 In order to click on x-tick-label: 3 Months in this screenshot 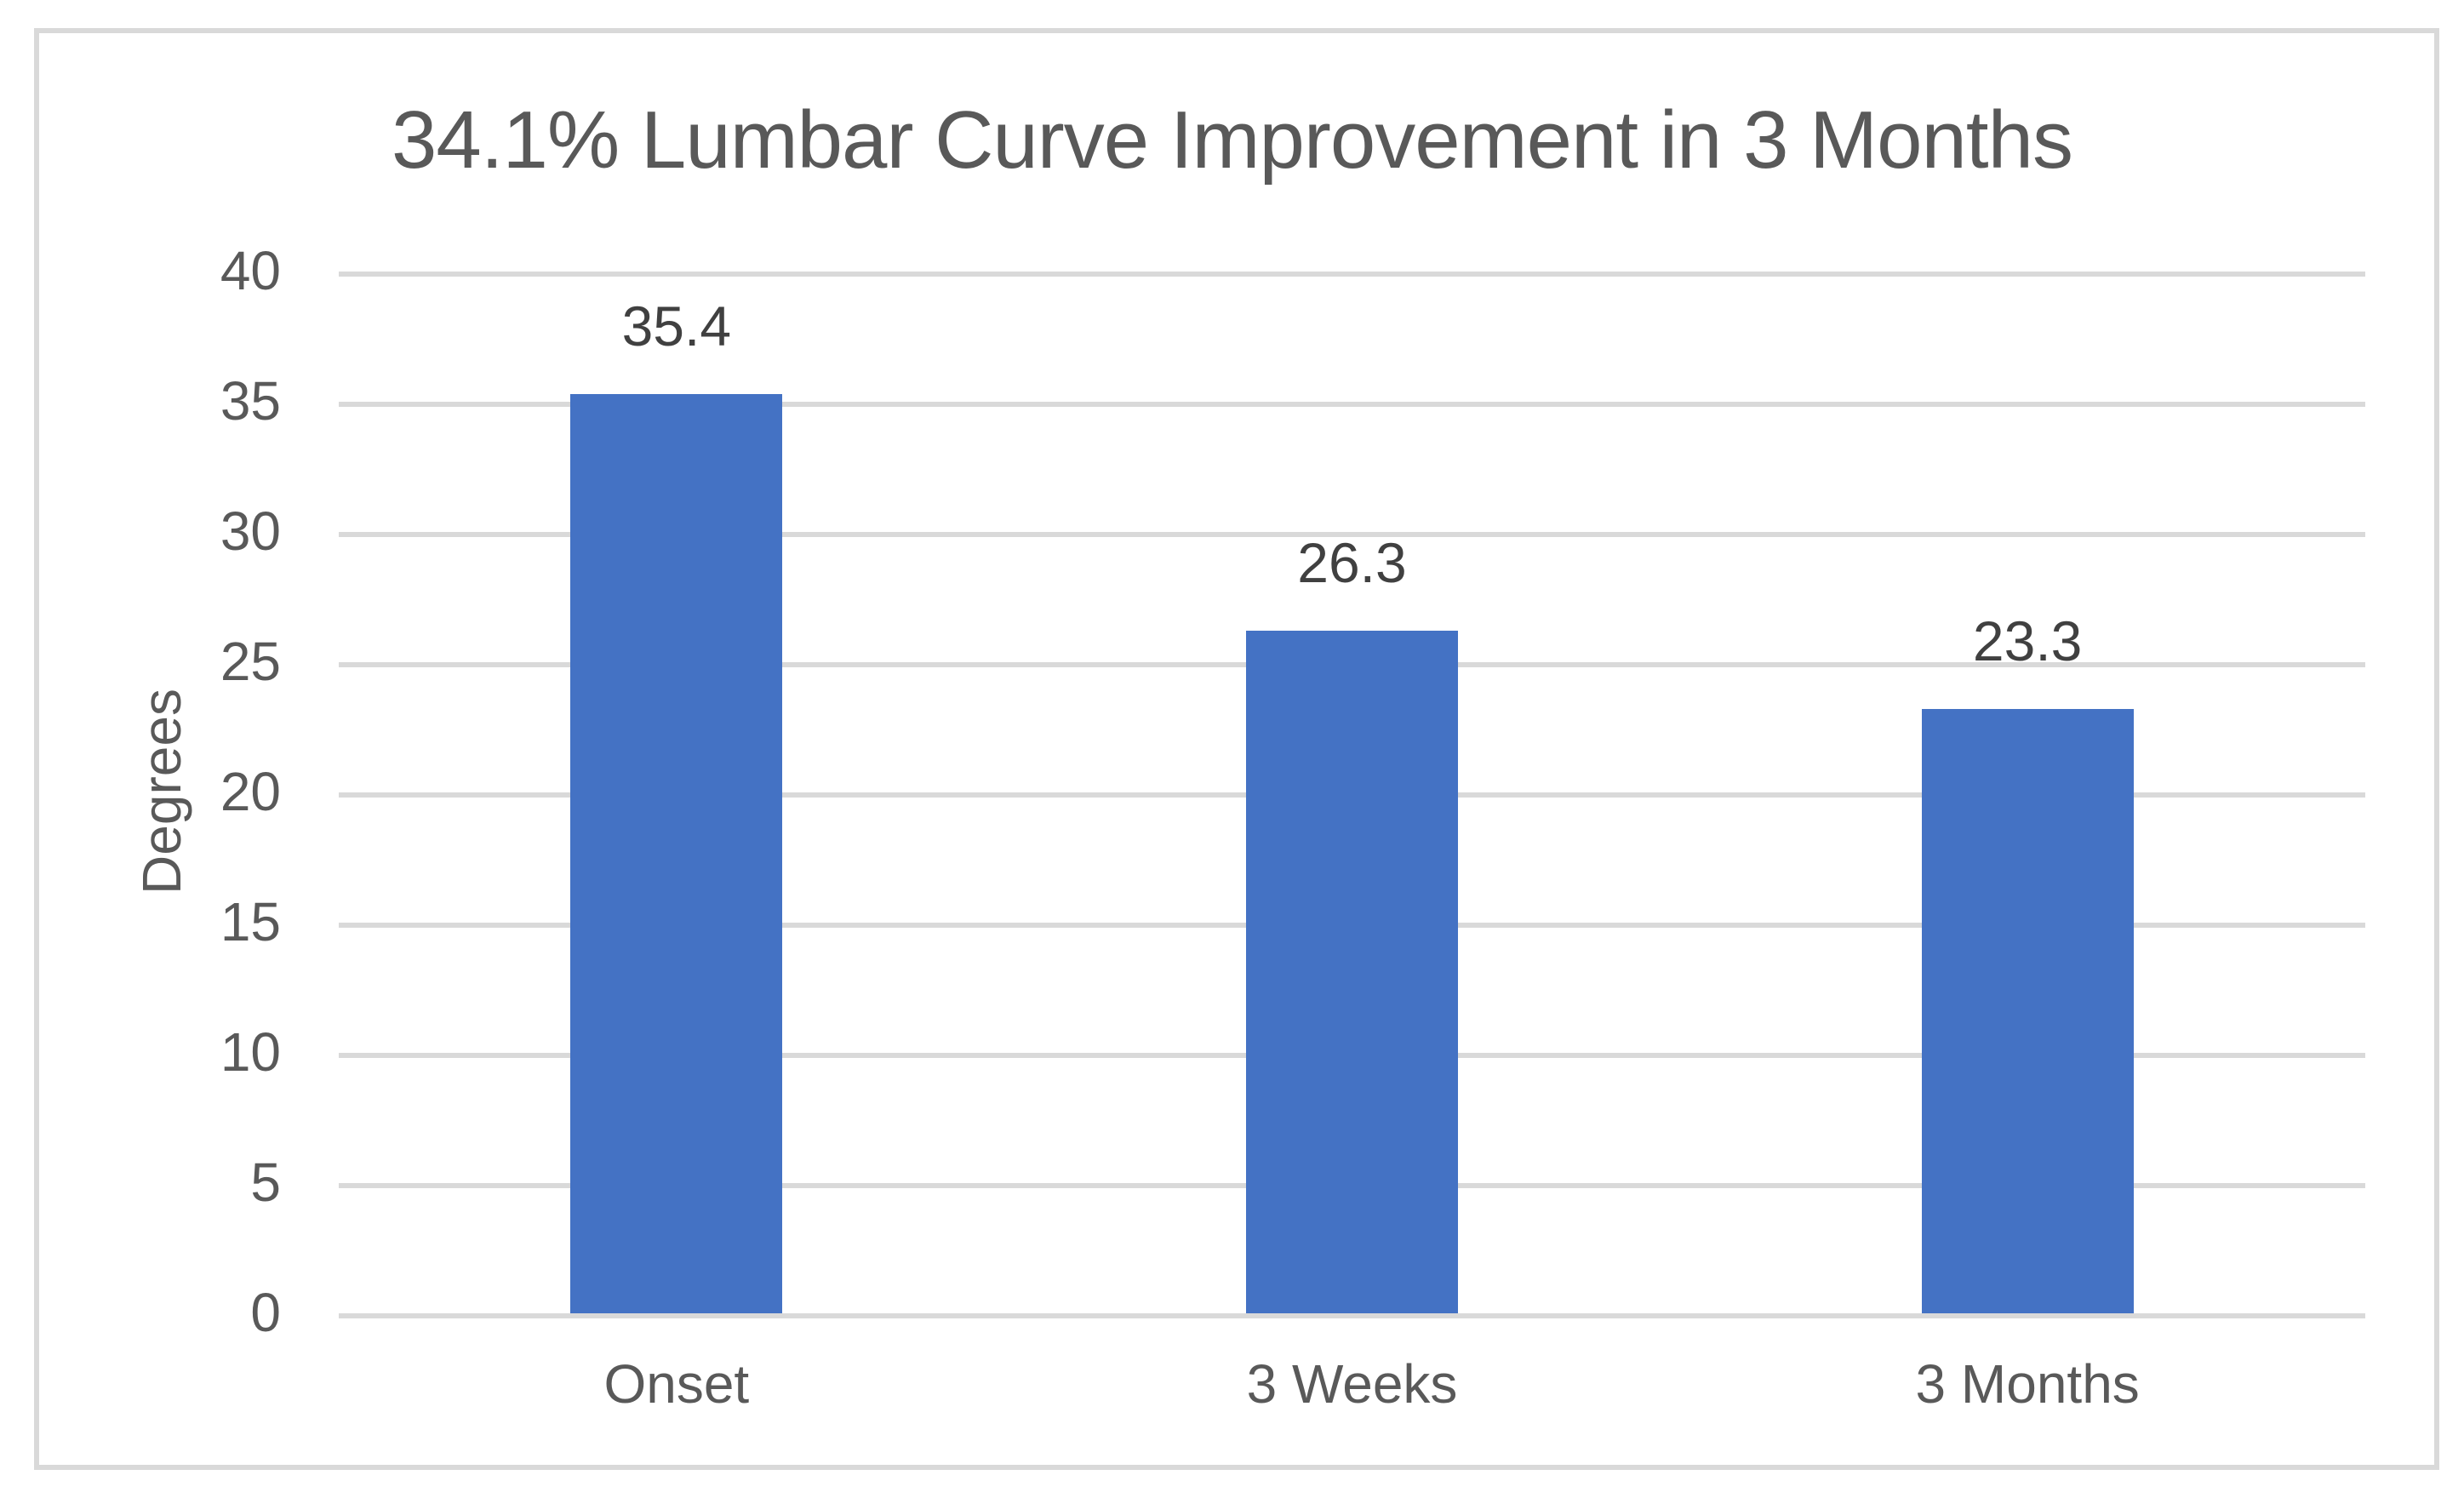, I will do `click(2027, 1384)`.